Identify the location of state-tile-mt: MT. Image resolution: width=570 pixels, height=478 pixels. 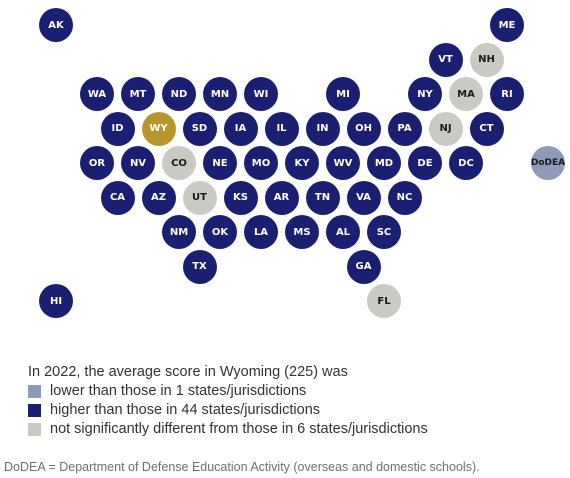
(138, 94).